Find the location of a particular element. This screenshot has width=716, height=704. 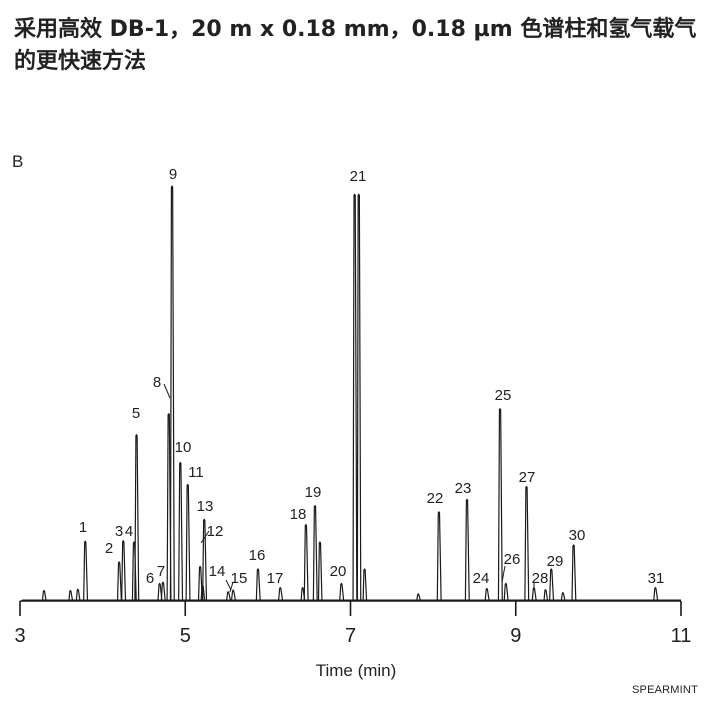

peak-label-29: 29 is located at coordinates (555, 561).